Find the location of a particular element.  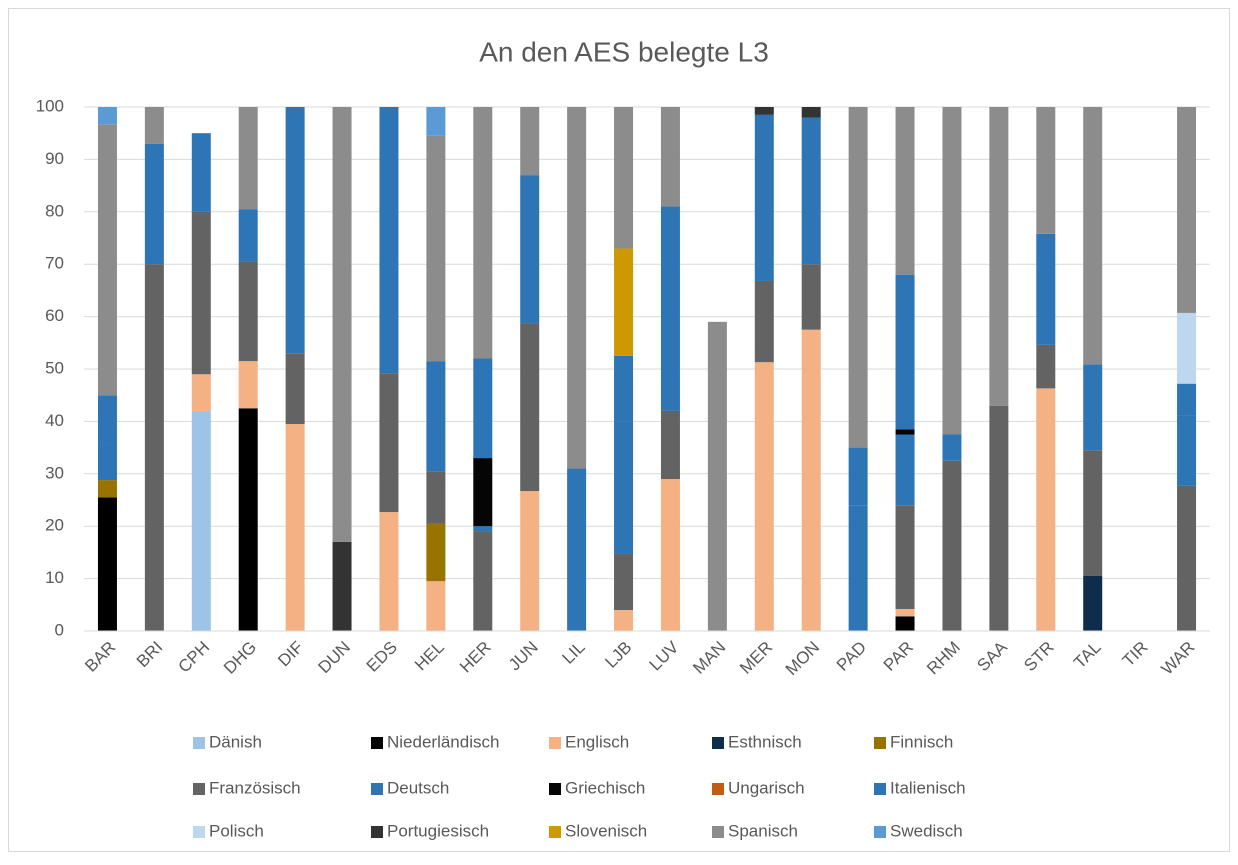

y-tick-label: 10 is located at coordinates (54, 577).